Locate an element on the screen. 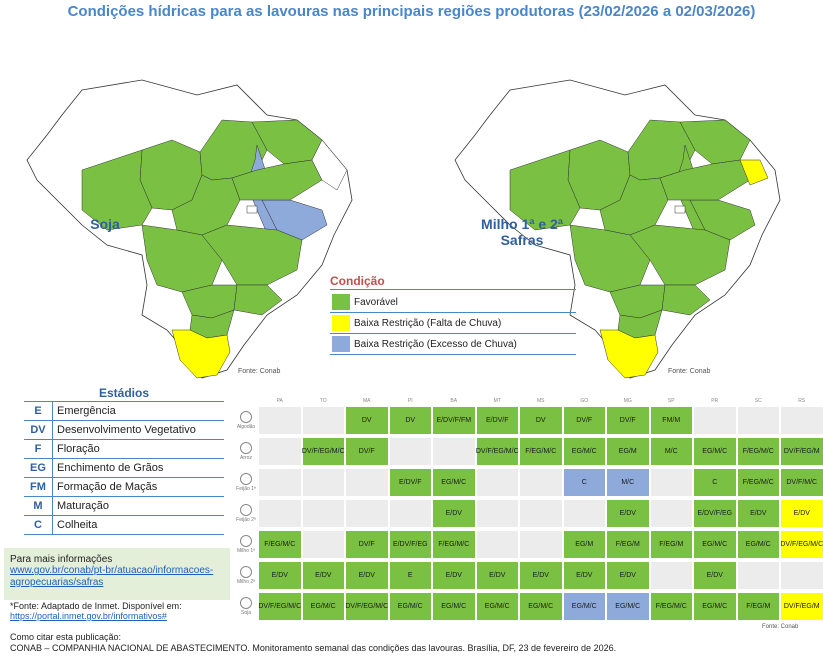 The width and height of the screenshot is (823, 658). stage-code: F is located at coordinates (38, 449).